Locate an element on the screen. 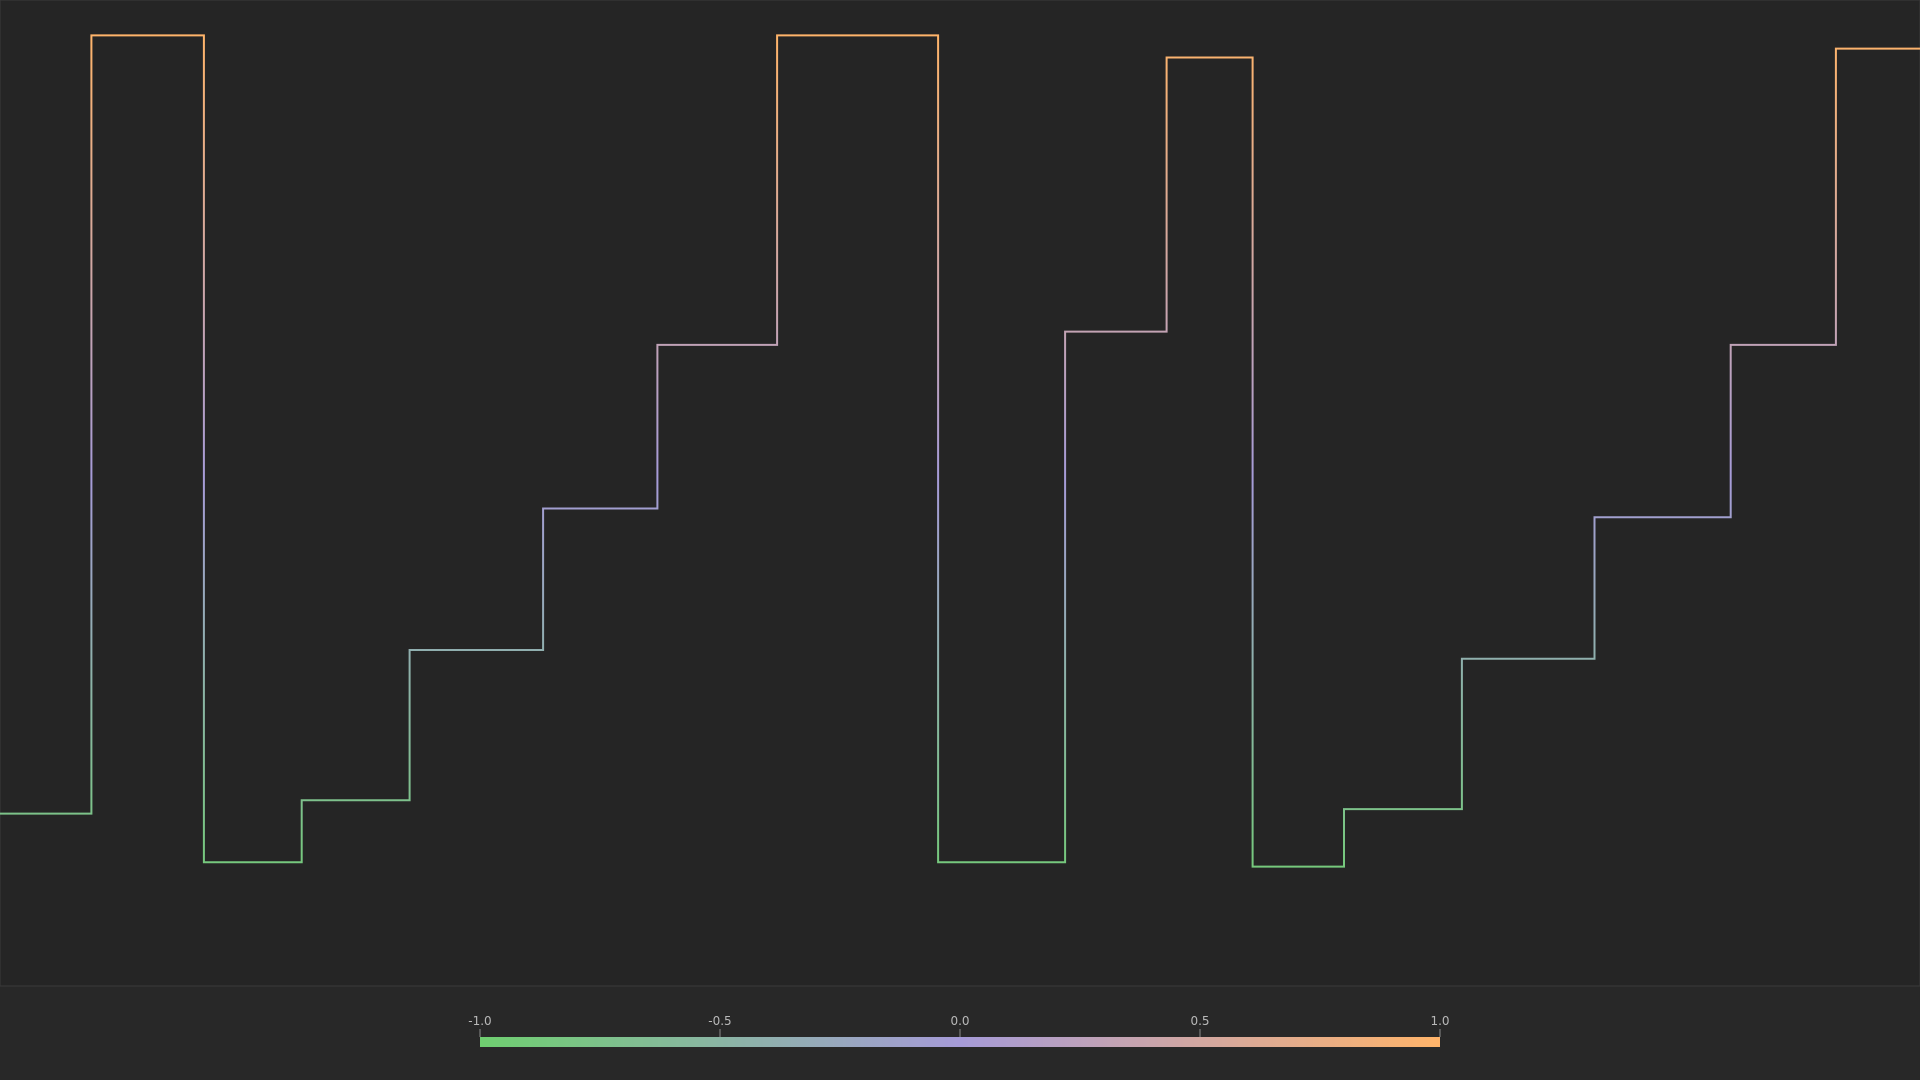  colorbar-tick-label: 0.0 is located at coordinates (959, 1021).